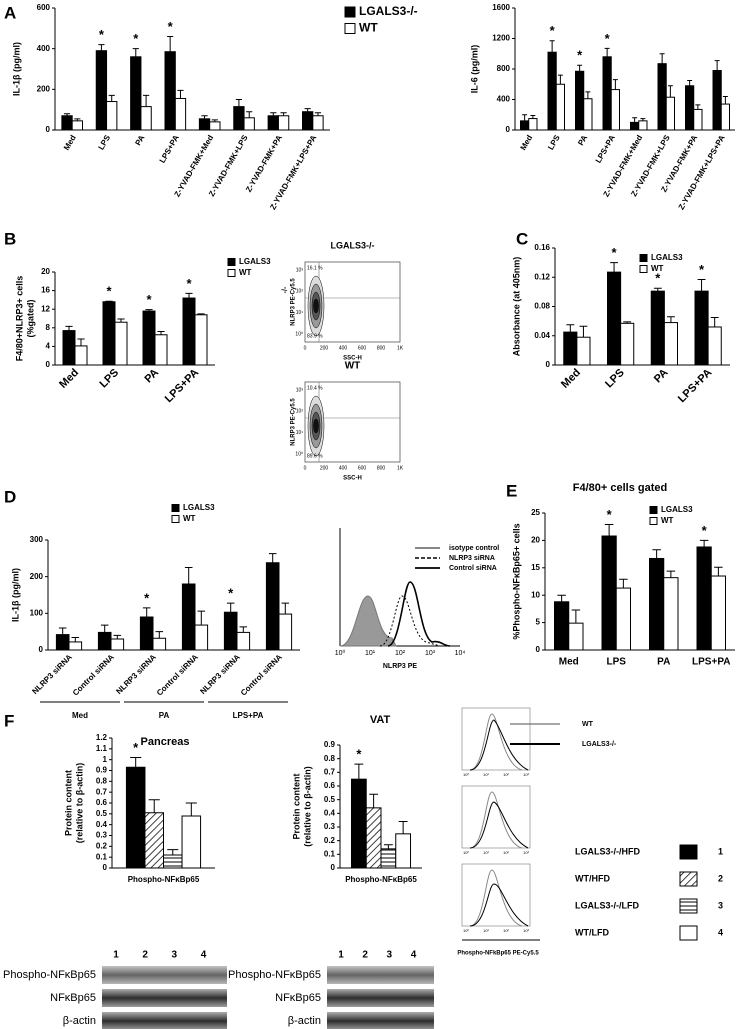  I want to click on legend-label: WT/HFD, so click(592, 878).